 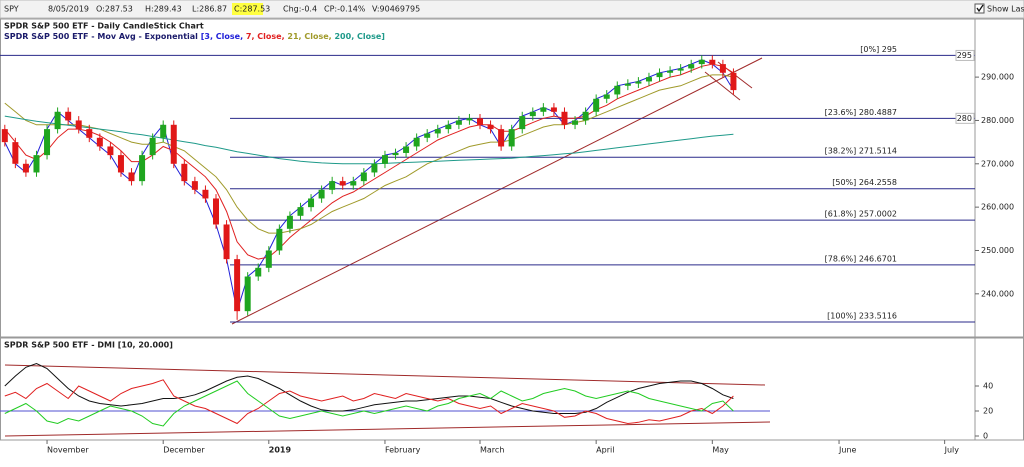 I want to click on checkmark, so click(x=980, y=8).